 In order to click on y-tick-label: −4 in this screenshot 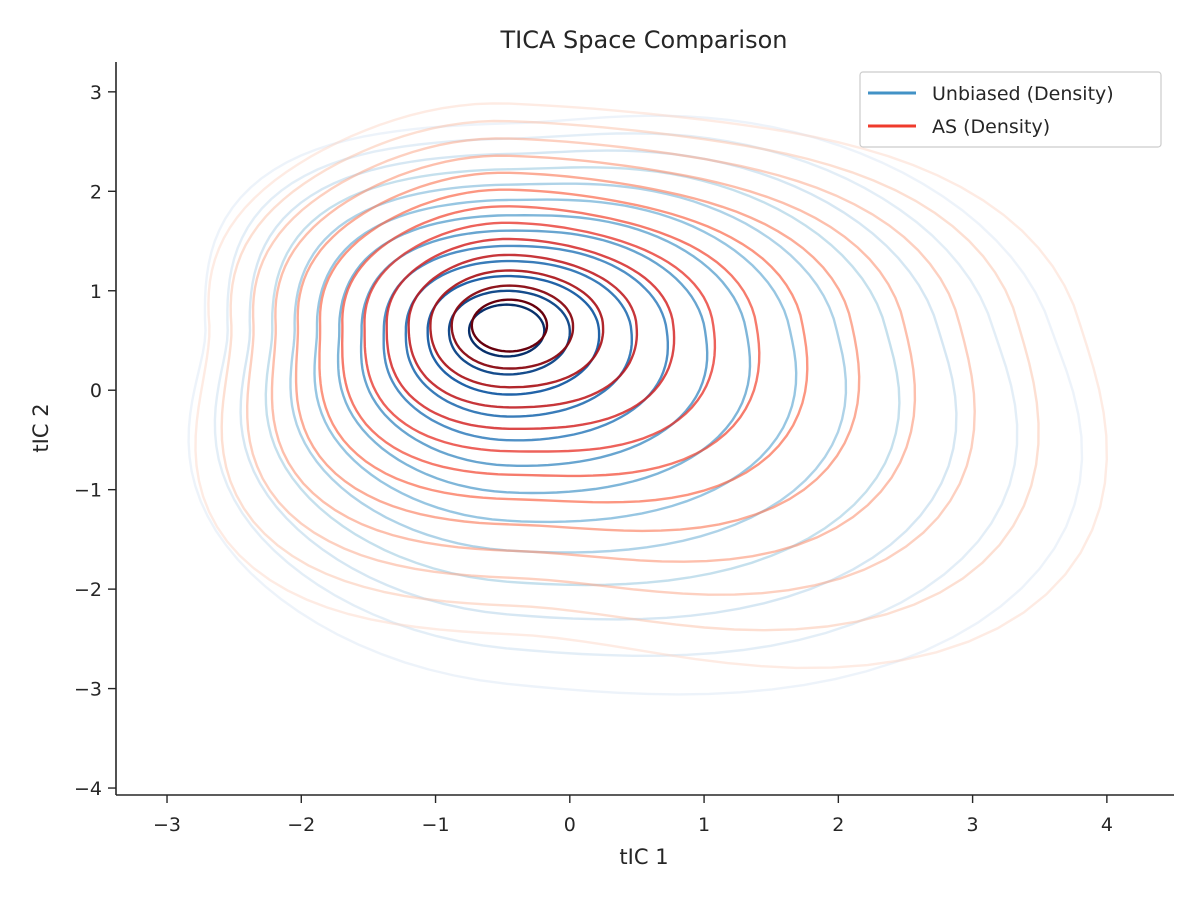, I will do `click(88, 789)`.